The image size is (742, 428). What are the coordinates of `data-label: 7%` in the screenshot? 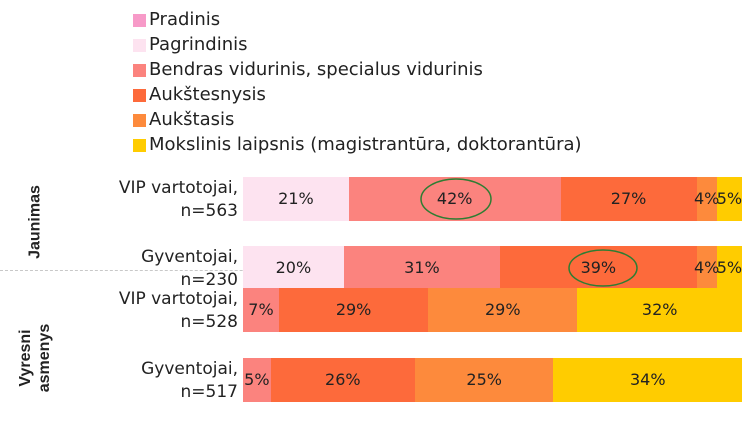 It's located at (261, 309).